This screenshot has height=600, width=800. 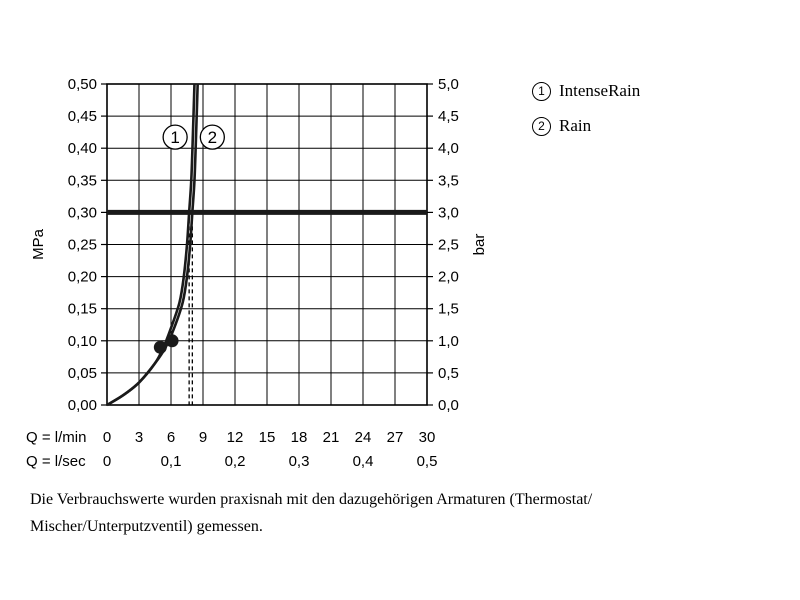 I want to click on legend-marker-1: 1, so click(x=541, y=91).